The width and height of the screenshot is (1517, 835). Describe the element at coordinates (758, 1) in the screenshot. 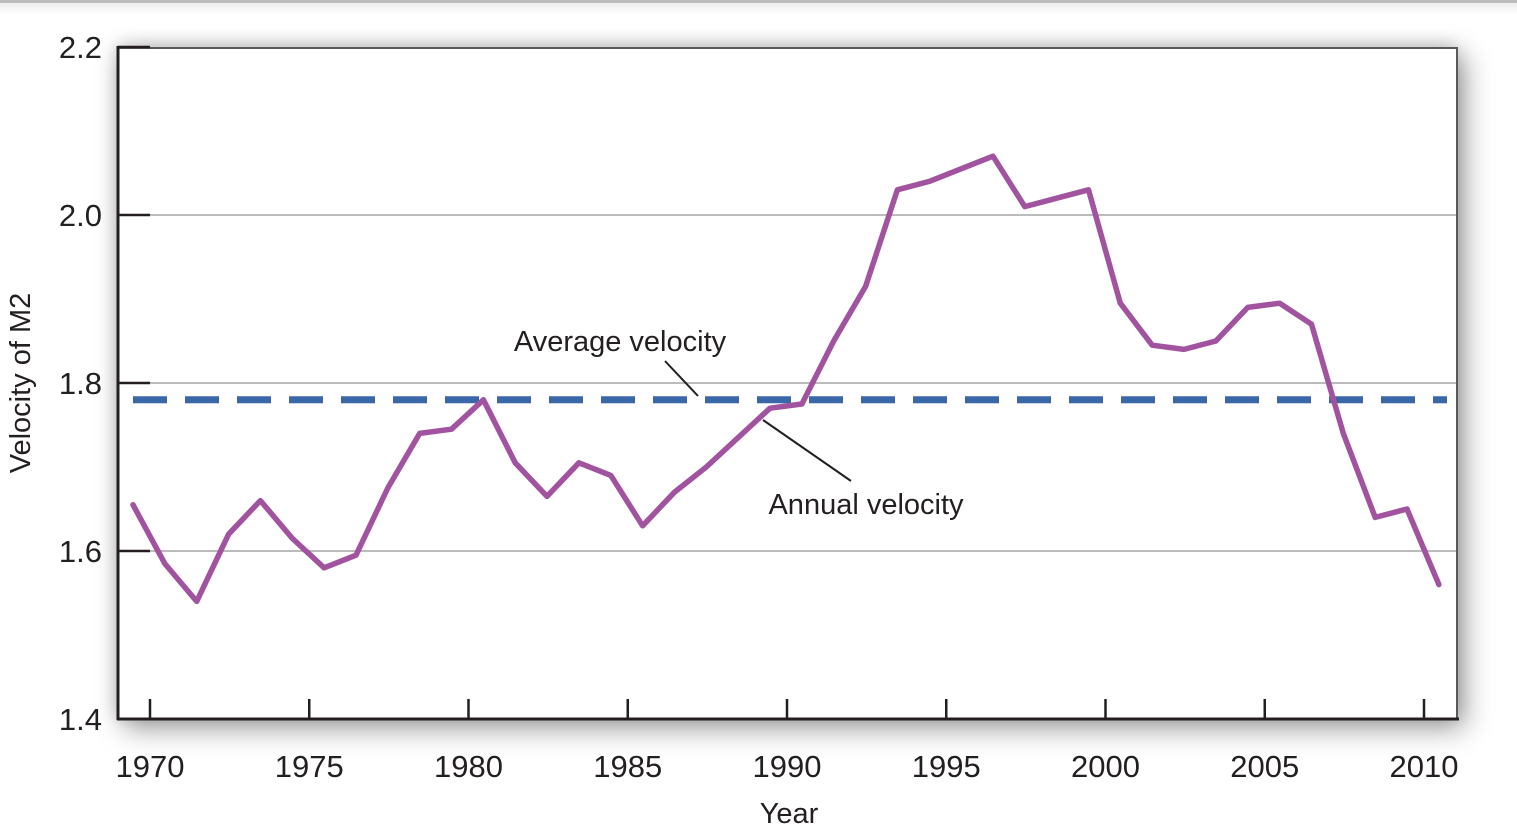

I see `figure-top-border` at that location.